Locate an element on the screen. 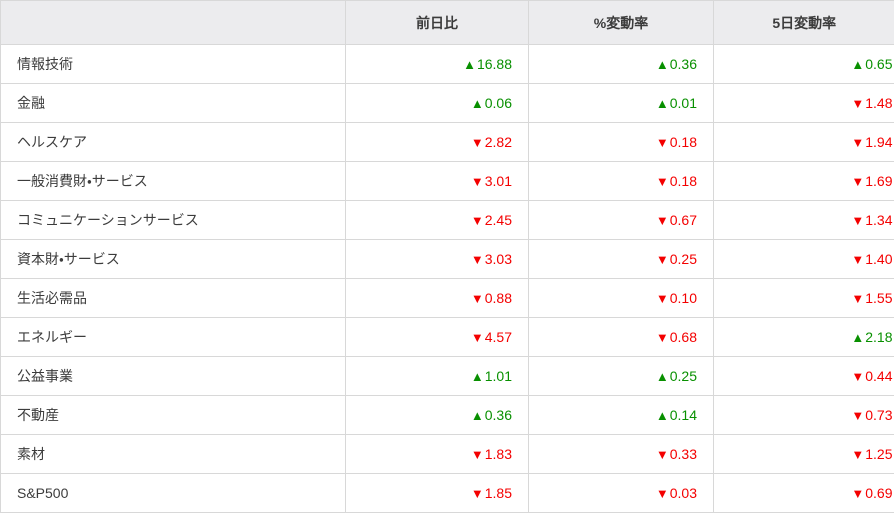  sector-label: 一般消費財・サービス is located at coordinates (173, 181).